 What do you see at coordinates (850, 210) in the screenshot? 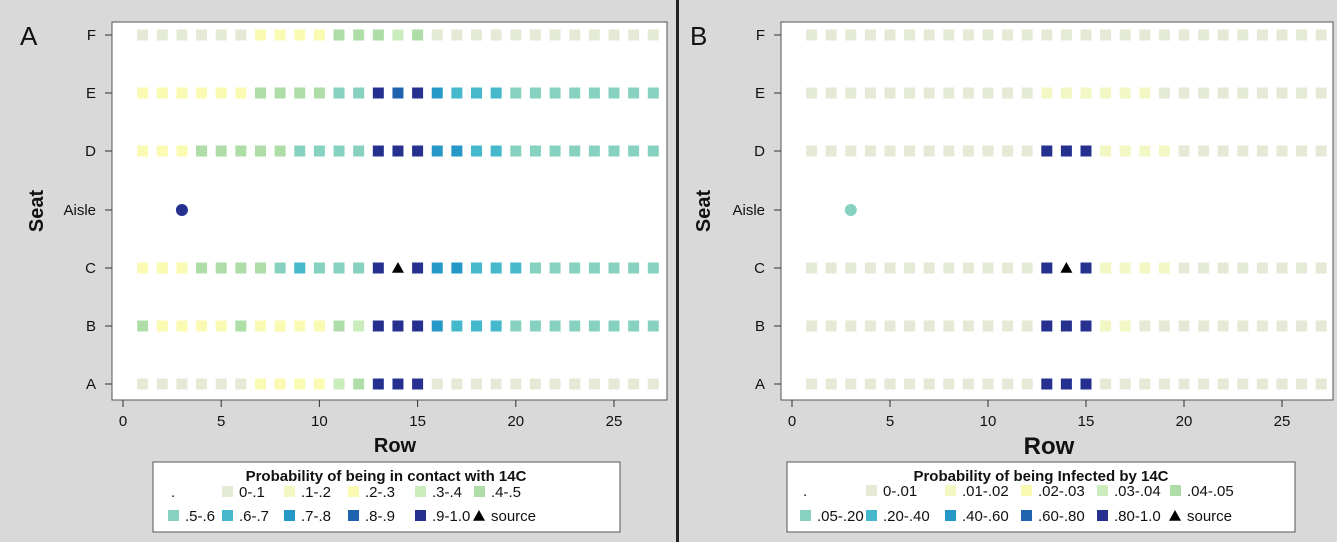
I see `aisle-passenger-marker` at bounding box center [850, 210].